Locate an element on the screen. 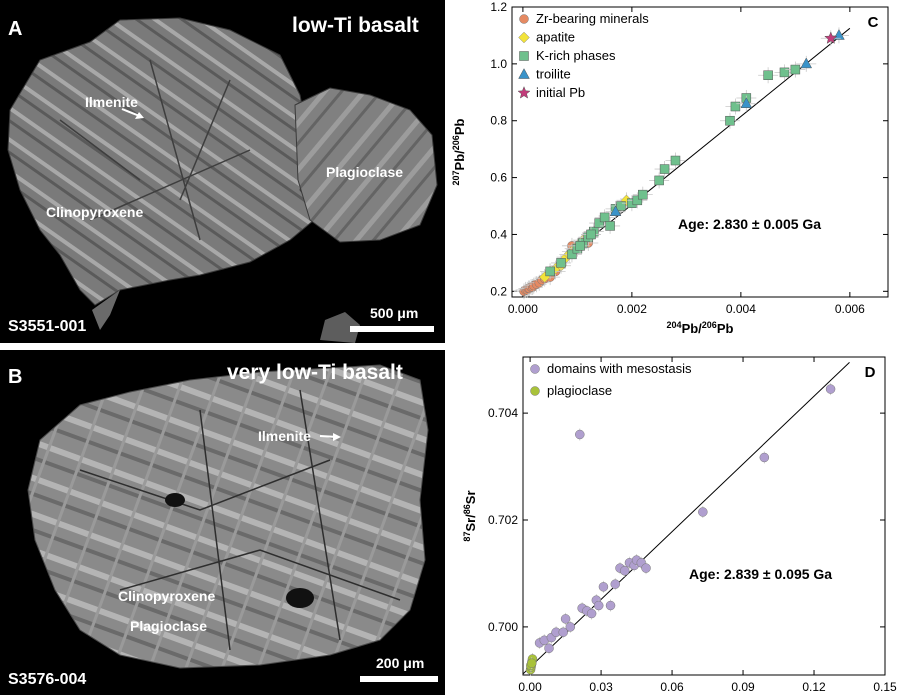 This screenshot has width=900, height=700. x-tick-label: 0.000 is located at coordinates (523, 309).